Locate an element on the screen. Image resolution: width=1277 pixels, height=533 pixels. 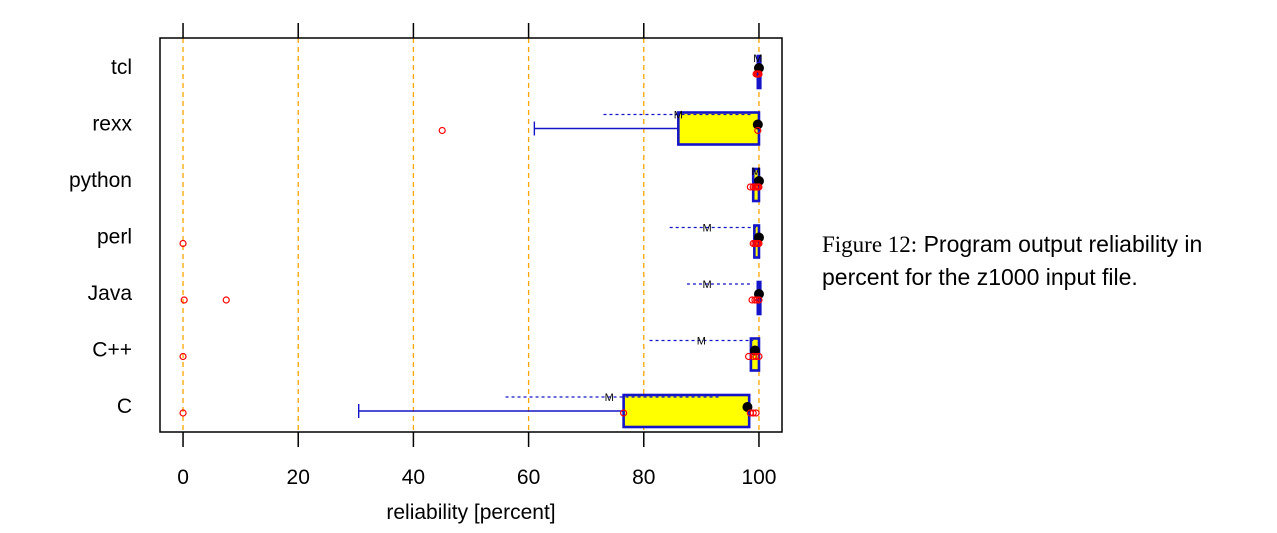
tick-label: 0 is located at coordinates (183, 477).